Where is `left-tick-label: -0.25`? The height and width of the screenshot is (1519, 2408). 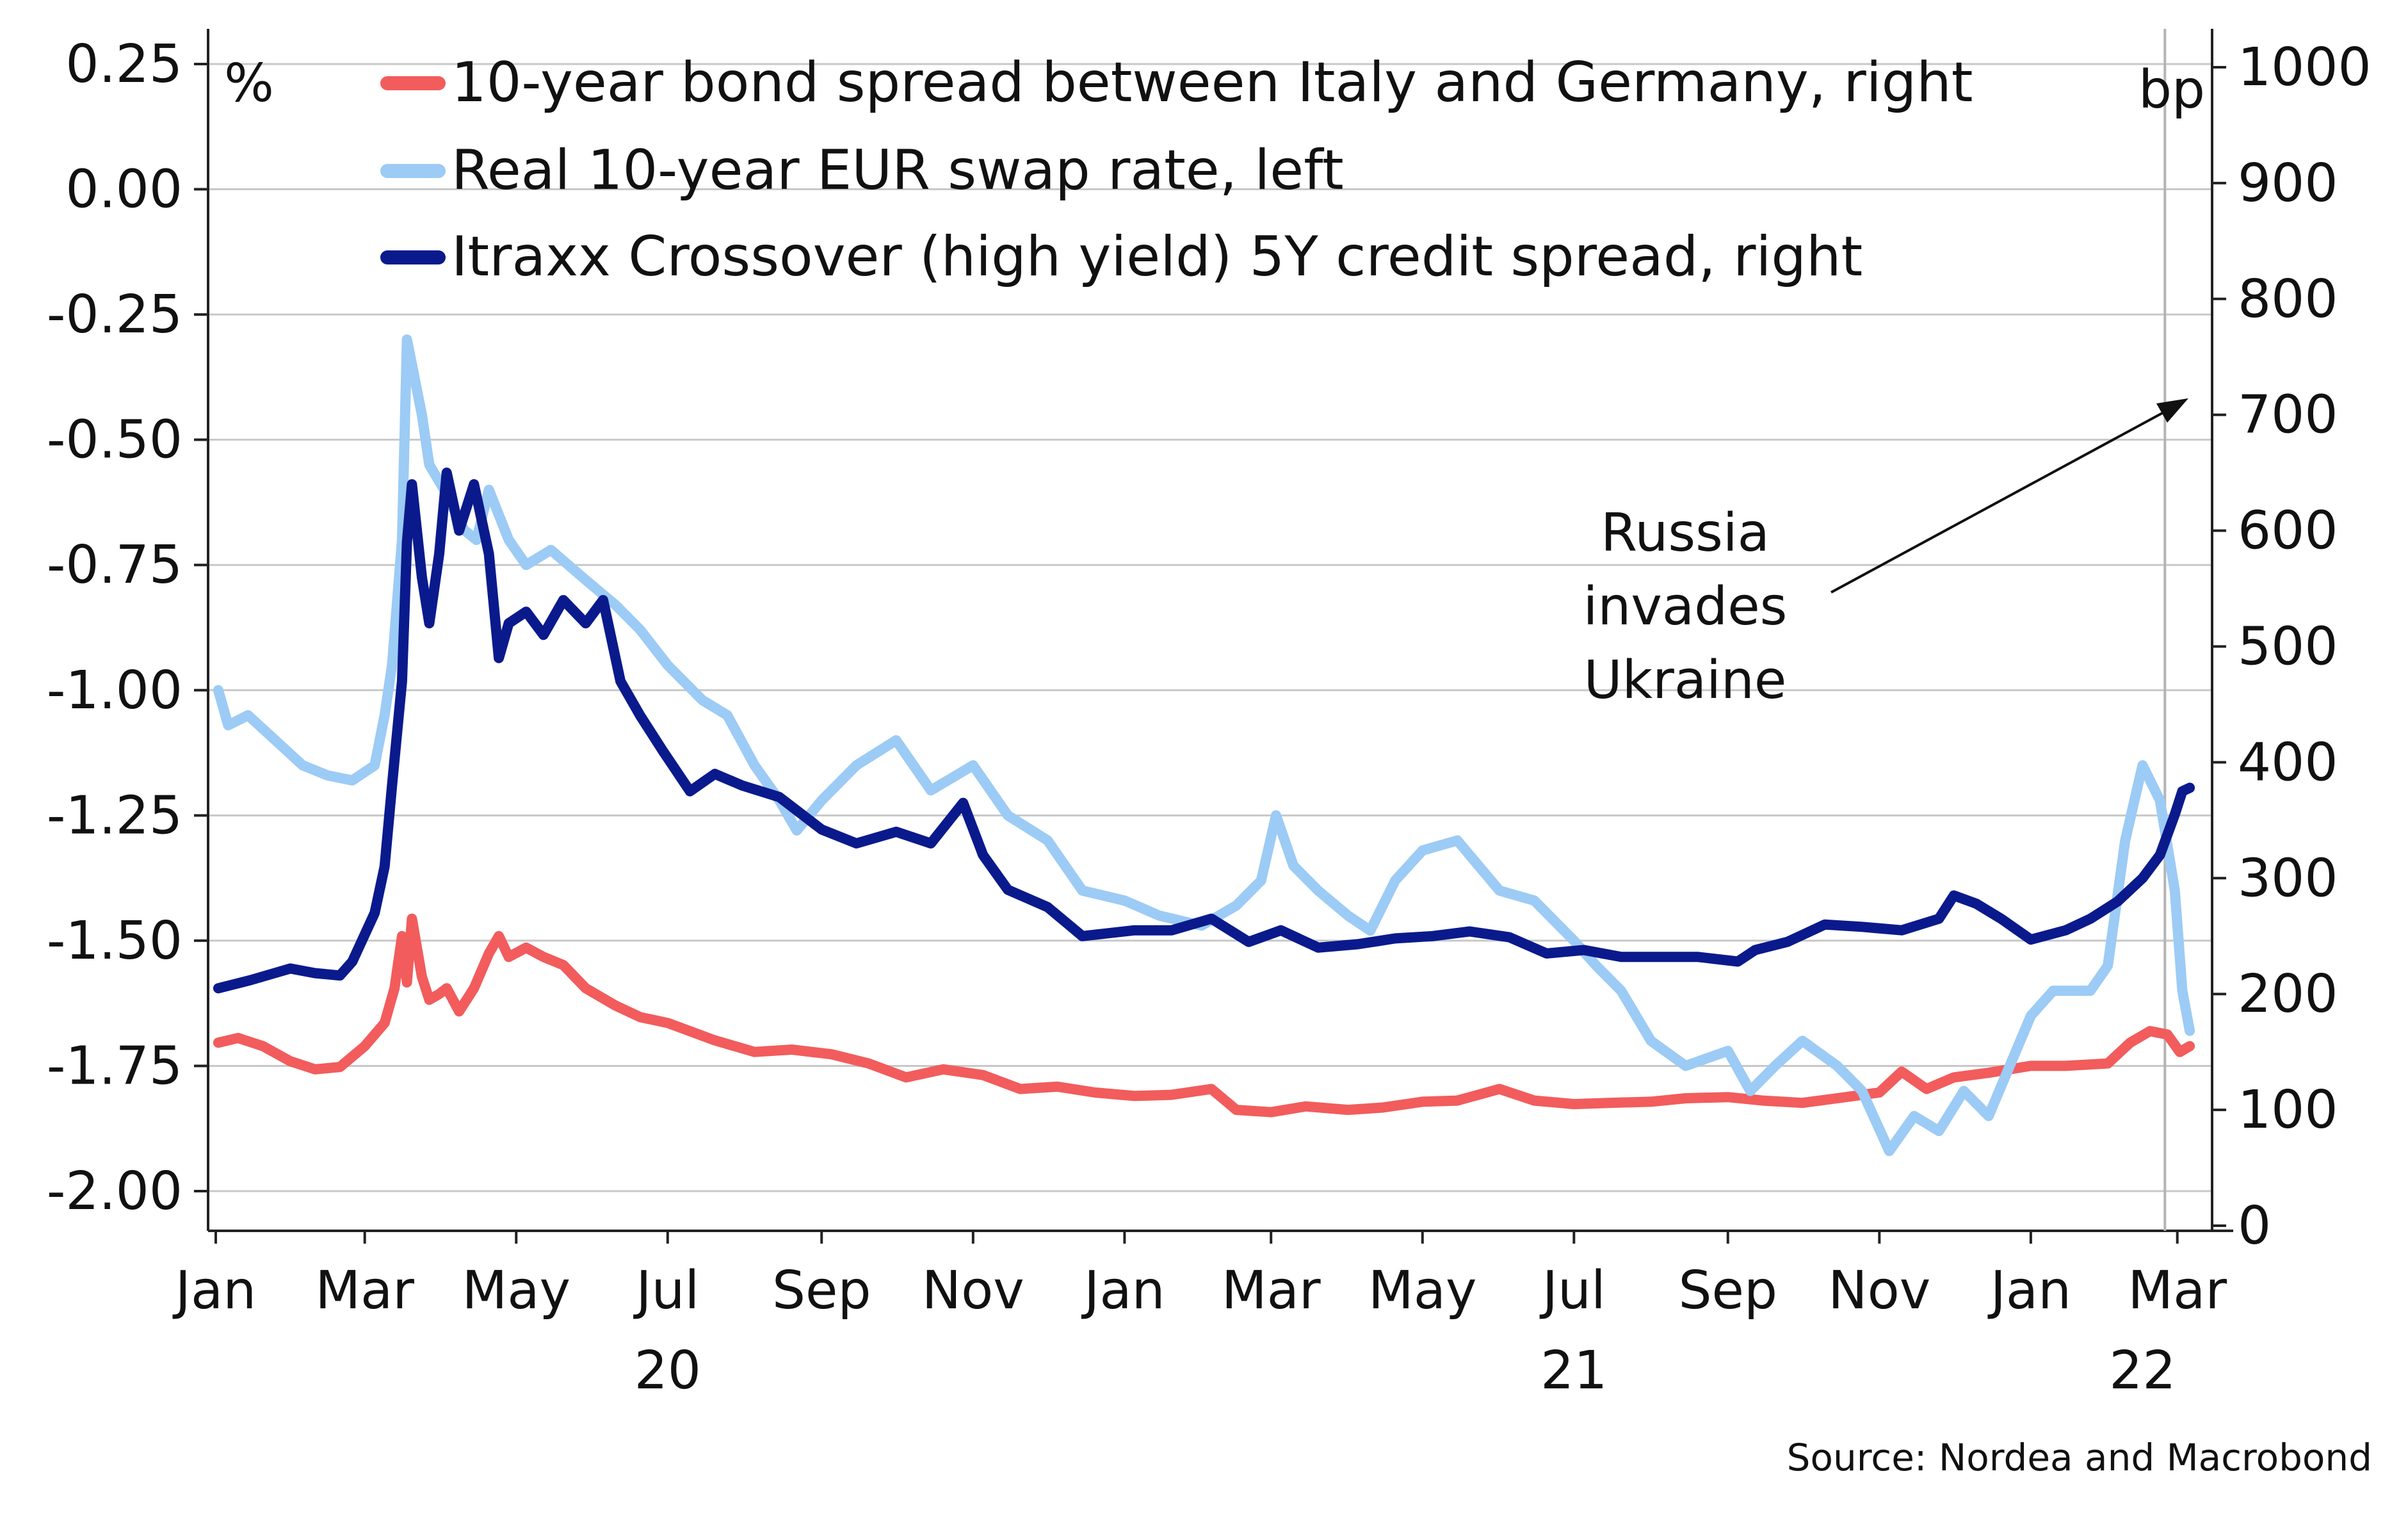 left-tick-label: -0.25 is located at coordinates (114, 314).